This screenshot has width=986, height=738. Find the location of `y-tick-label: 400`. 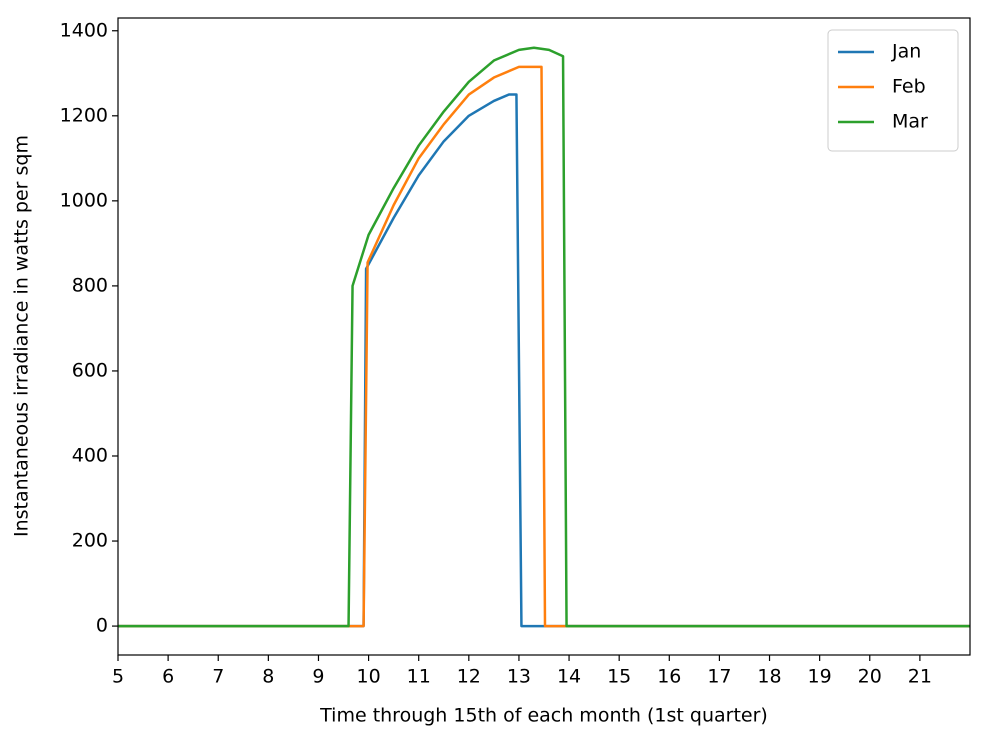

y-tick-label: 400 is located at coordinates (90, 455).